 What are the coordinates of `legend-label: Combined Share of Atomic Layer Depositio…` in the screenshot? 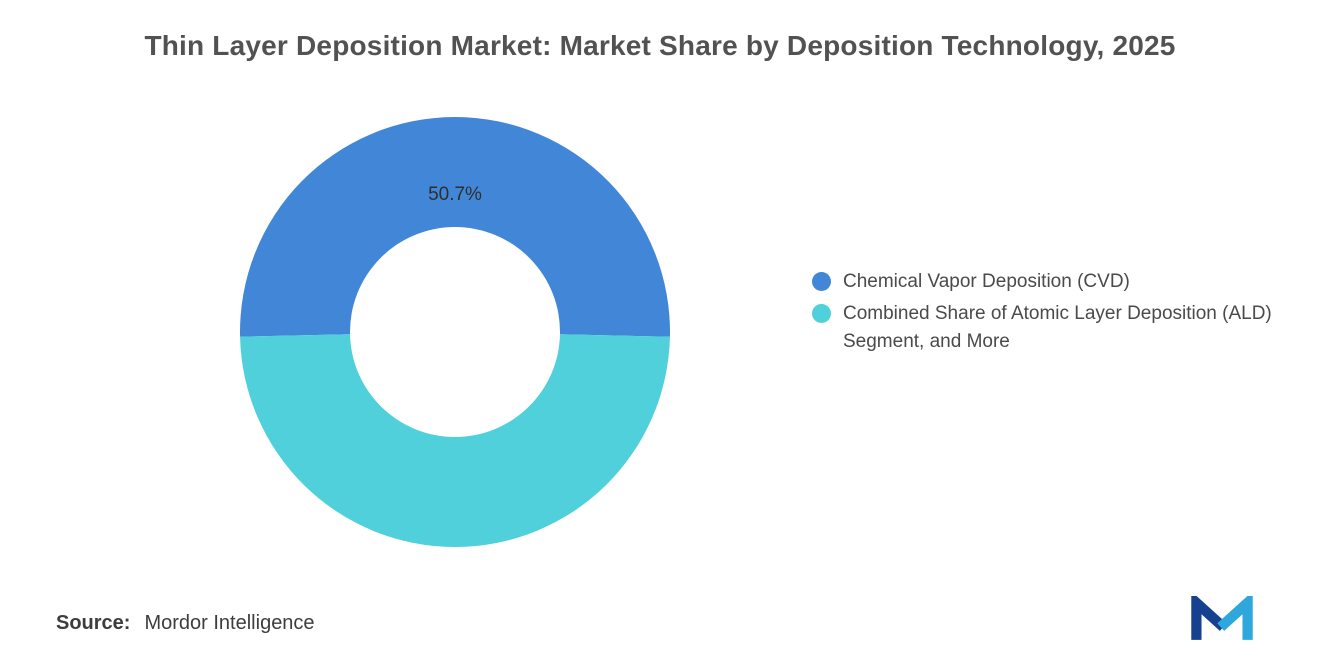 It's located at (1057, 327).